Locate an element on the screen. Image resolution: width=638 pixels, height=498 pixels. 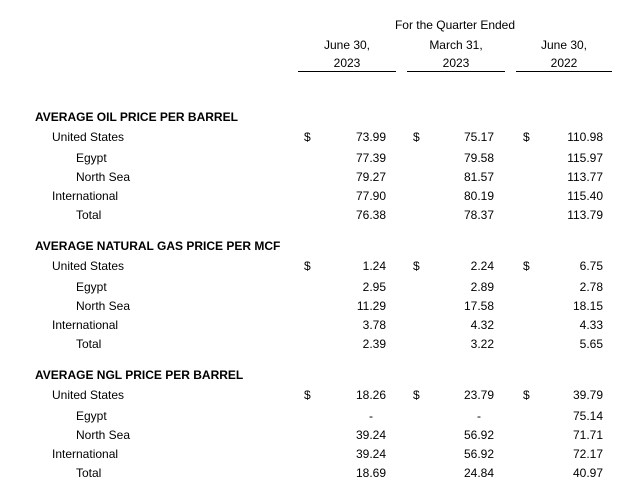
table-cell-value: 2.78 is located at coordinates (591, 287).